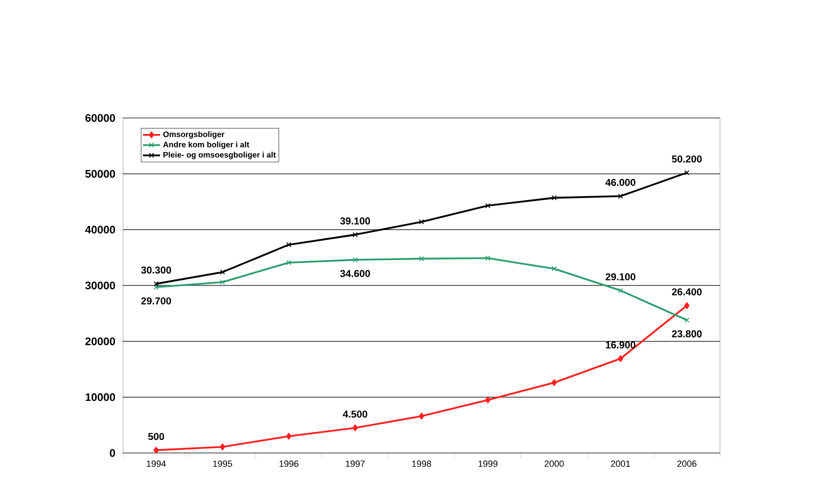 The height and width of the screenshot is (484, 815). What do you see at coordinates (355, 274) in the screenshot?
I see `data-label: 34.600` at bounding box center [355, 274].